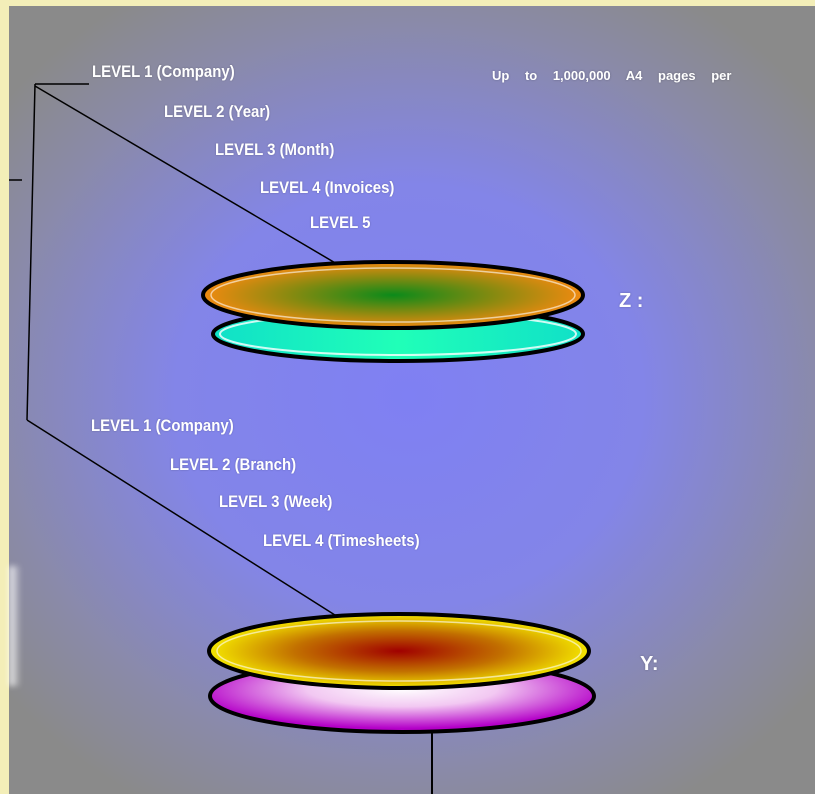  Describe the element at coordinates (191, 524) in the screenshot. I see `y-arrow` at that location.